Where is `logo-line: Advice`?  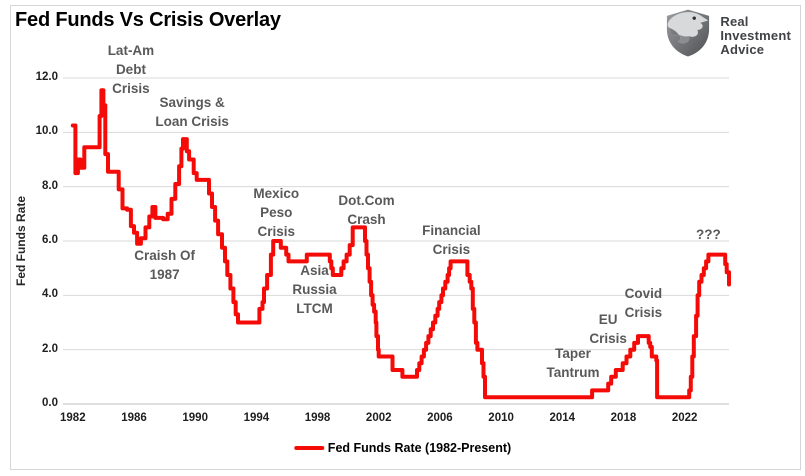
logo-line: Advice is located at coordinates (742, 49).